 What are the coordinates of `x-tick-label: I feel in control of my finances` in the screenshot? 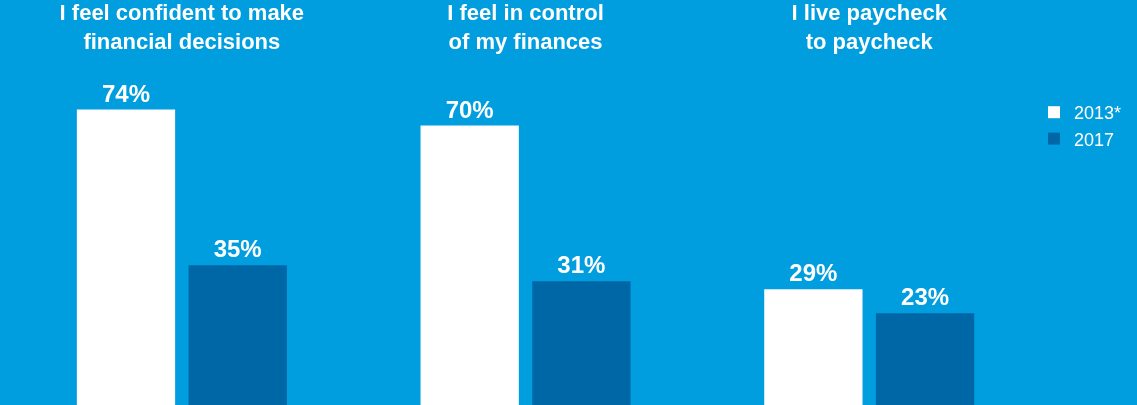 It's located at (525, 27).